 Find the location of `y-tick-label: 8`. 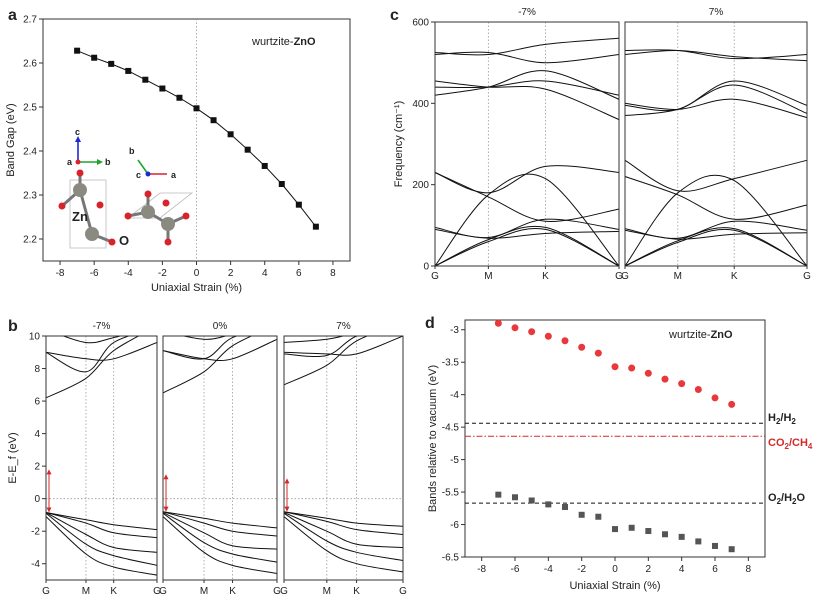

y-tick-label: 8 is located at coordinates (37, 369).